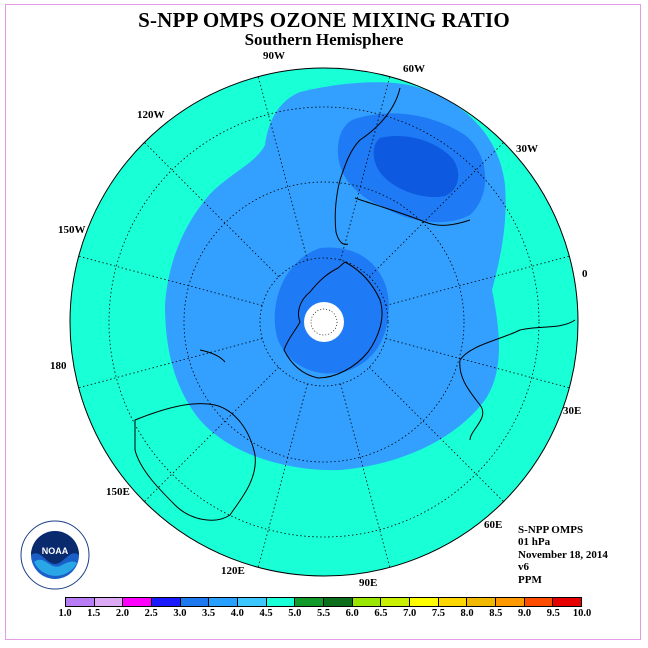  I want to click on map-title: S-NPP OMPS OZONE MIXING RATIO, so click(324, 20).